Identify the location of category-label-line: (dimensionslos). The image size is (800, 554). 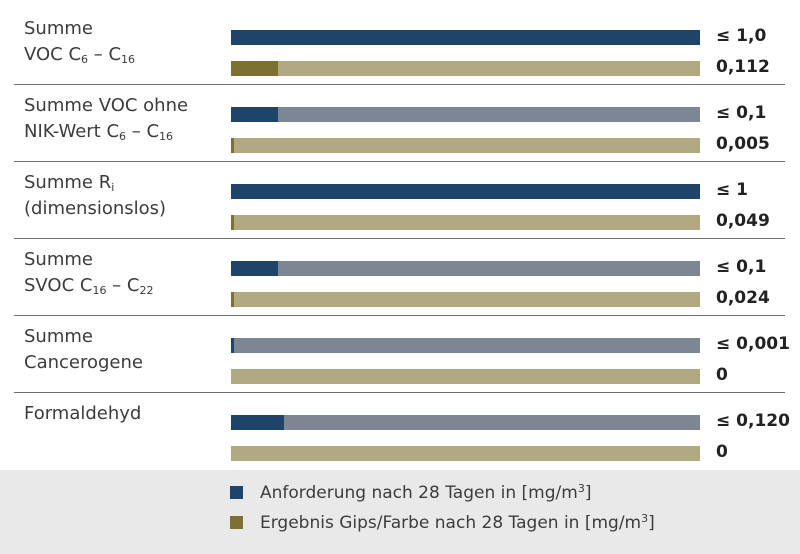
(121, 209).